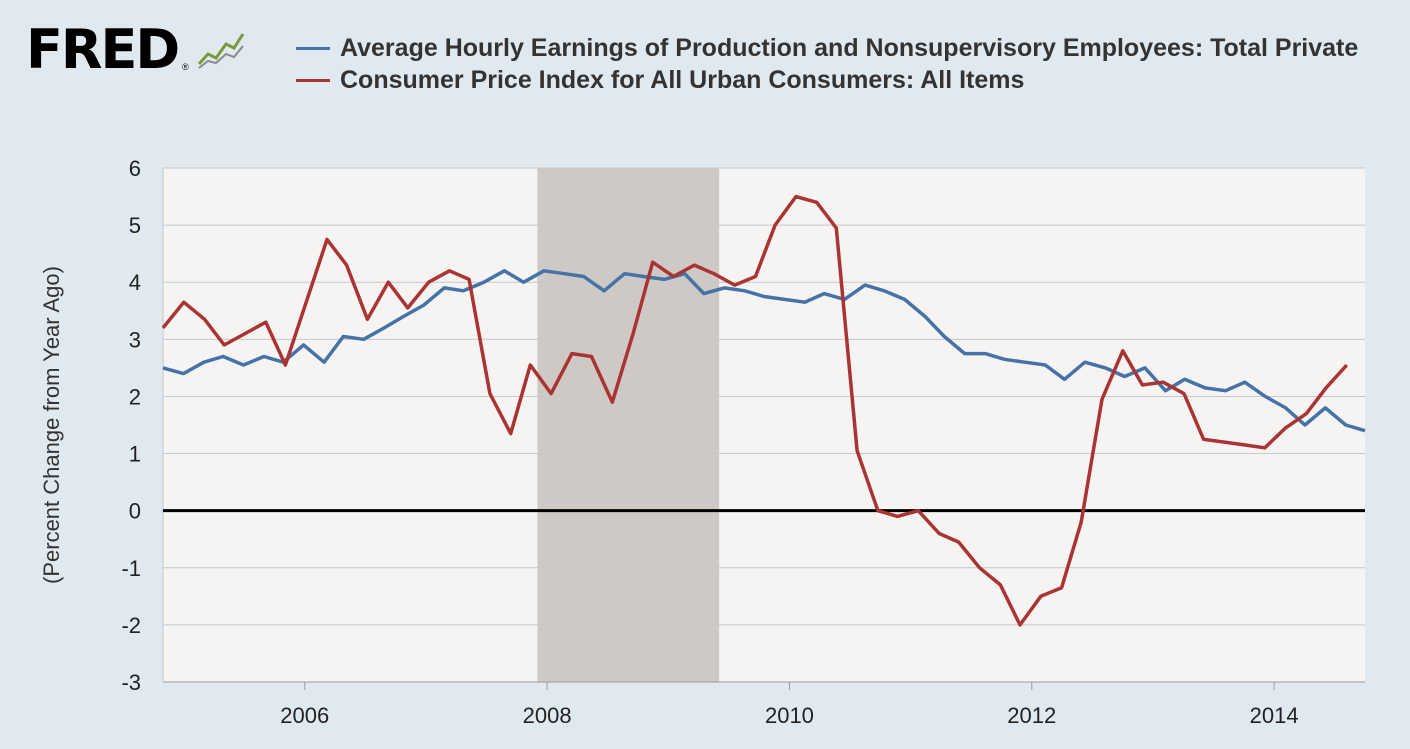  I want to click on y-tick-label: 5, so click(135, 225).